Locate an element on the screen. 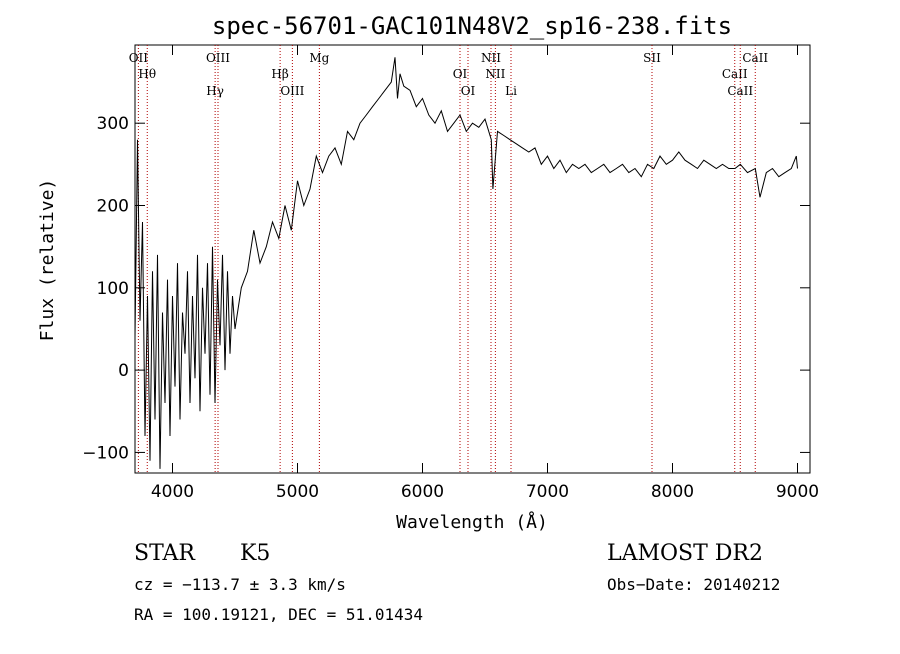 This screenshot has width=900, height=654. x-tick-label: 6000 is located at coordinates (422, 492).